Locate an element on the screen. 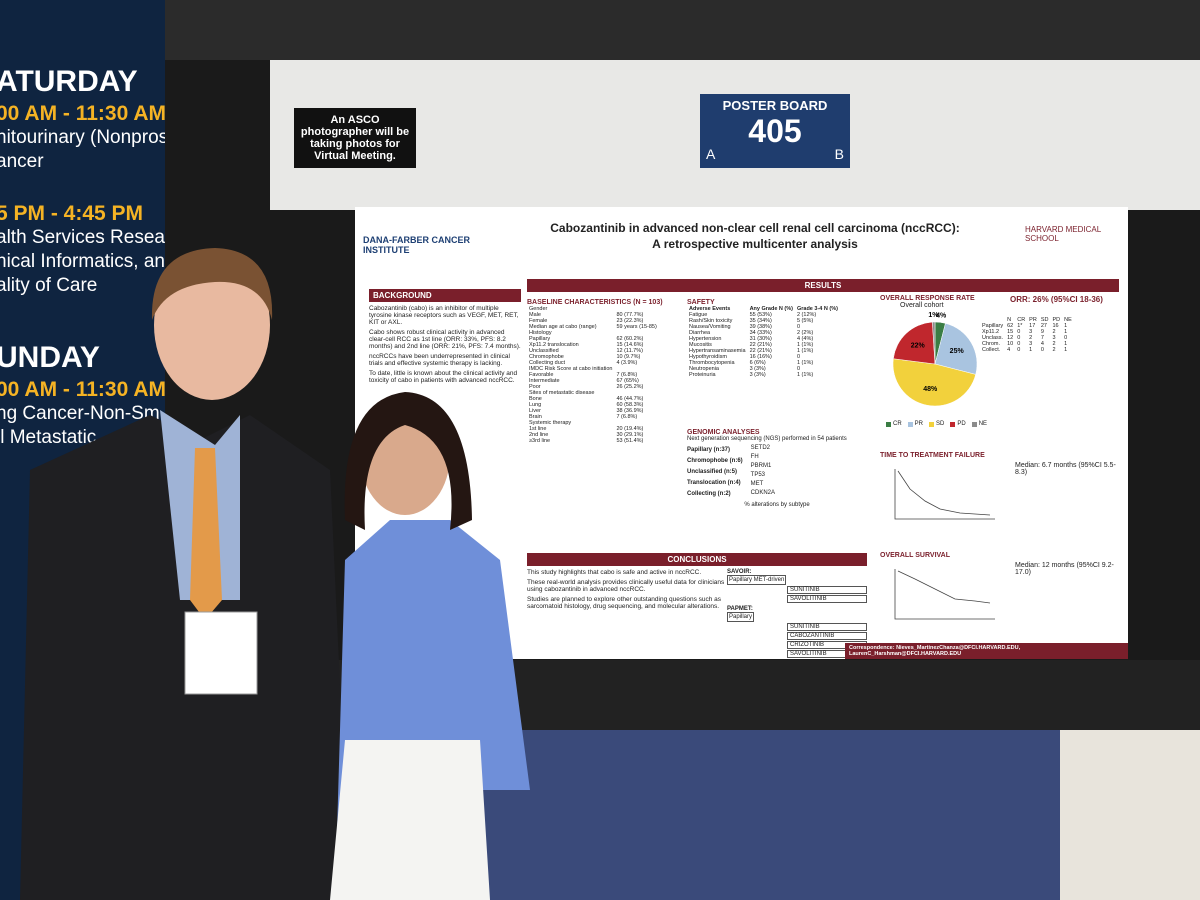  legend-entry: CR is located at coordinates (894, 424).